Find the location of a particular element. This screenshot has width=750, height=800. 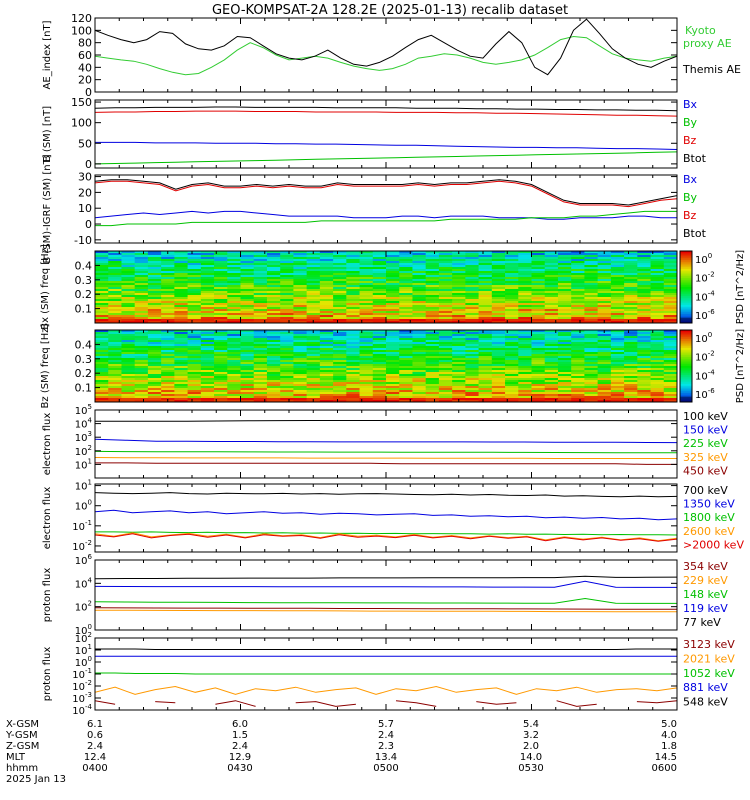

y-axis-label: proton flux is located at coordinates (47, 595).